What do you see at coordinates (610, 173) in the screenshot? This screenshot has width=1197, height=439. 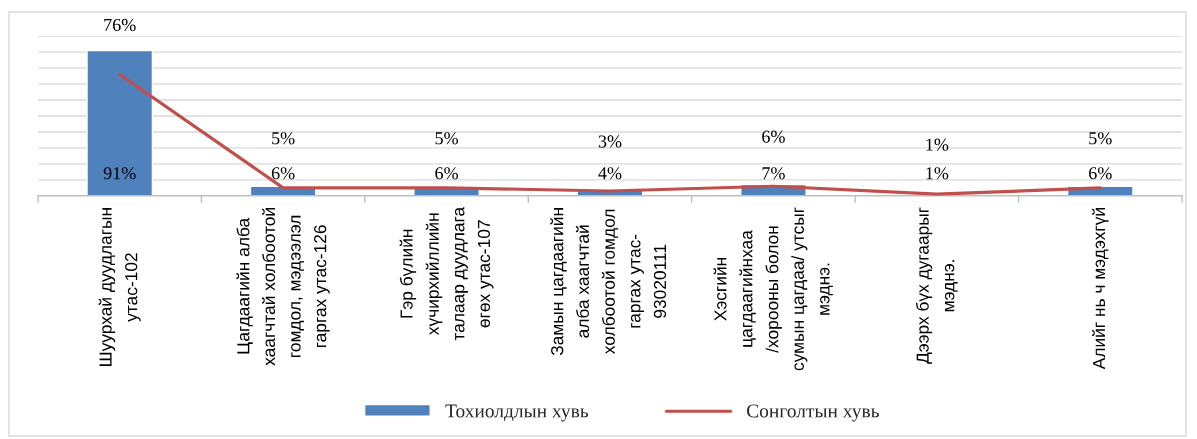 I see `data-label: 4%` at bounding box center [610, 173].